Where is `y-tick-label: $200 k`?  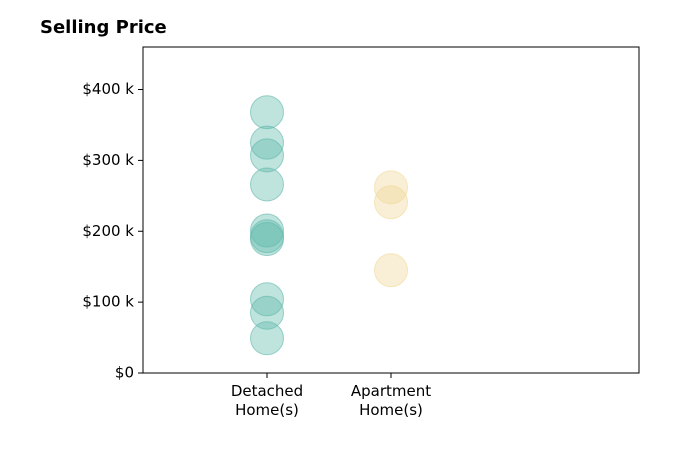
y-tick-label: $200 k is located at coordinates (108, 231).